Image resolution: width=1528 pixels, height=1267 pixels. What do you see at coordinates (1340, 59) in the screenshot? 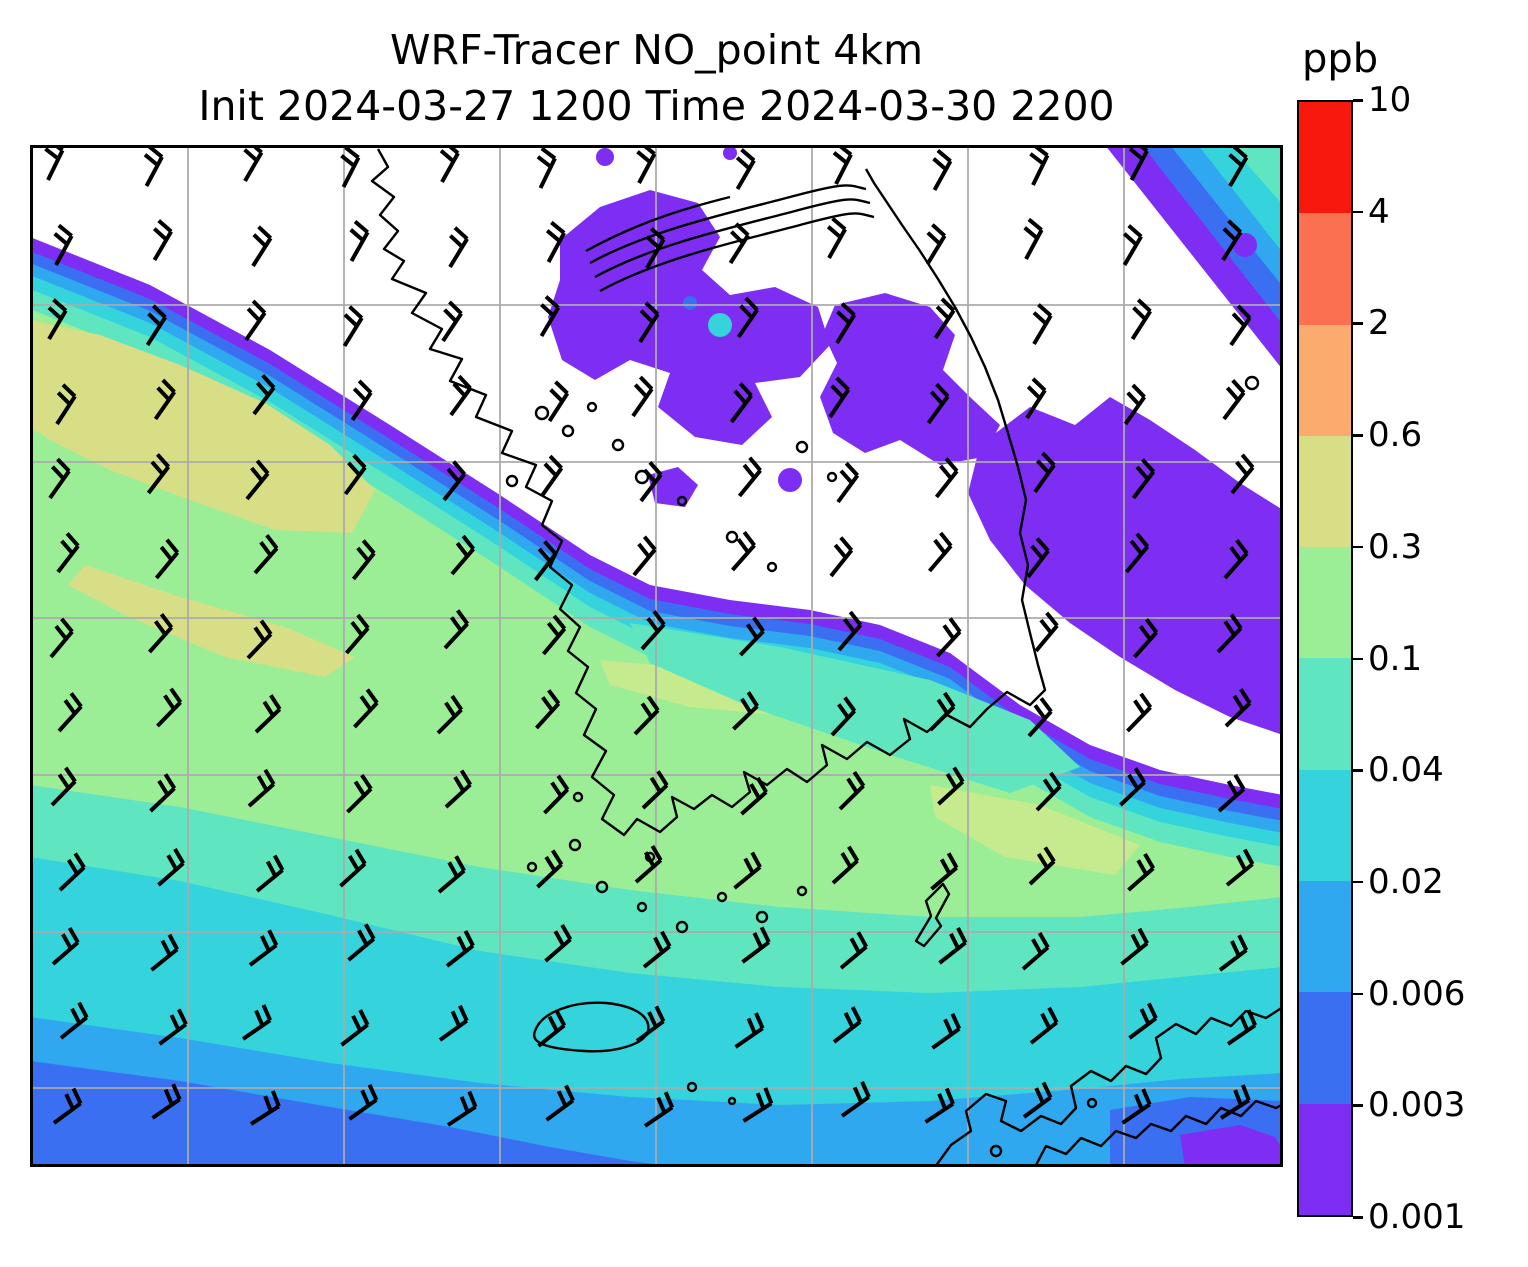
I see `colorbar-unit-label: ppb` at bounding box center [1340, 59].